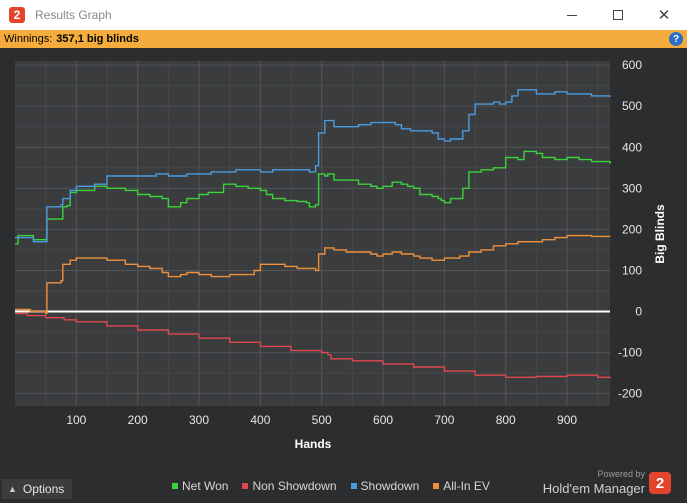 The width and height of the screenshot is (687, 503). What do you see at coordinates (630, 394) in the screenshot?
I see `y-tick-label: -200` at bounding box center [630, 394].